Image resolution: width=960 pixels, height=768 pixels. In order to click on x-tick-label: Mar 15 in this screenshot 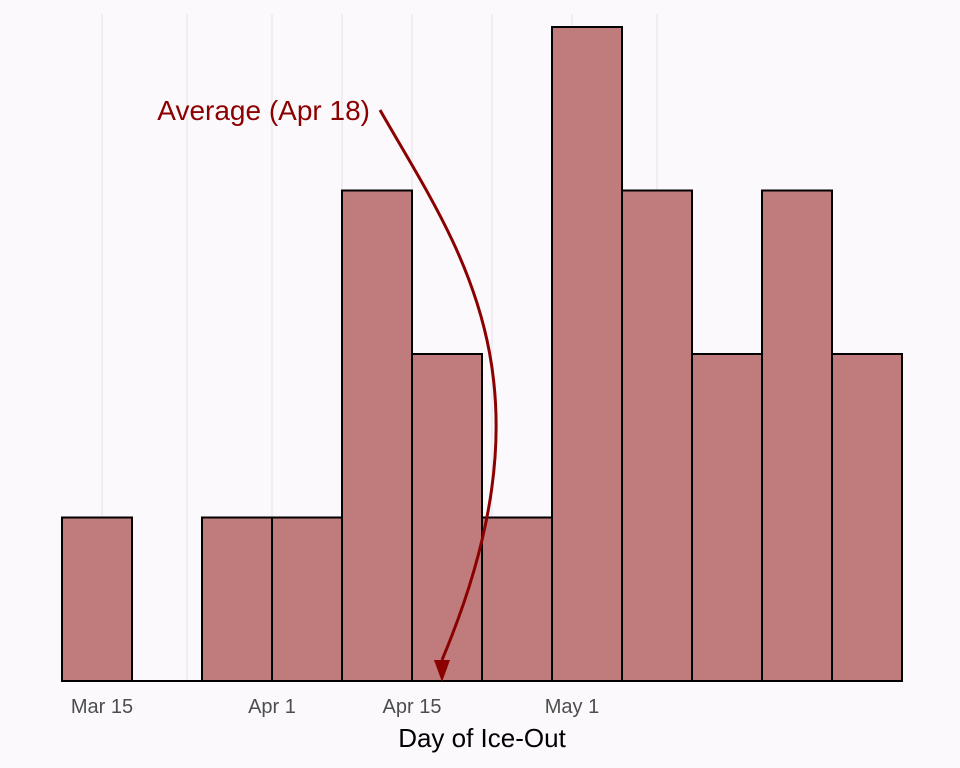, I will do `click(102, 707)`.